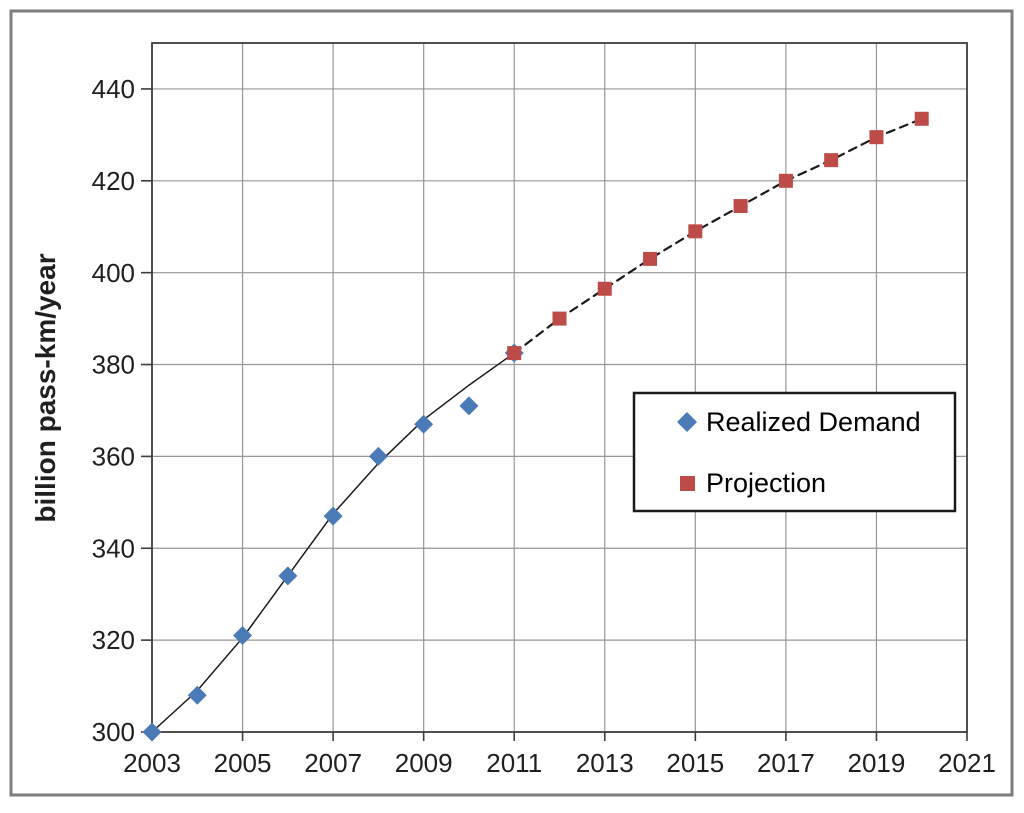 This screenshot has width=1024, height=813. I want to click on x-tick-label: 2021, so click(967, 763).